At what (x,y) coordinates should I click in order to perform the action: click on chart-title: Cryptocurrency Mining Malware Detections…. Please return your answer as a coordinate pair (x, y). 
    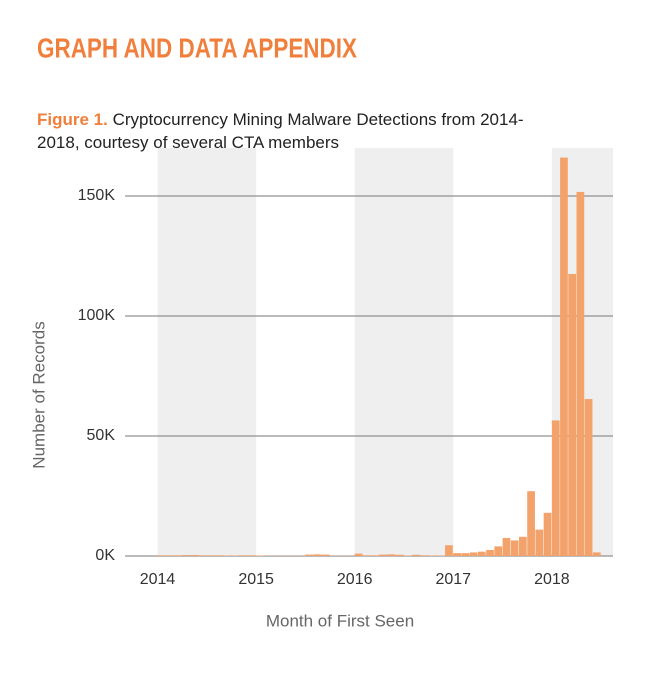
    Looking at the image, I should click on (280, 131).